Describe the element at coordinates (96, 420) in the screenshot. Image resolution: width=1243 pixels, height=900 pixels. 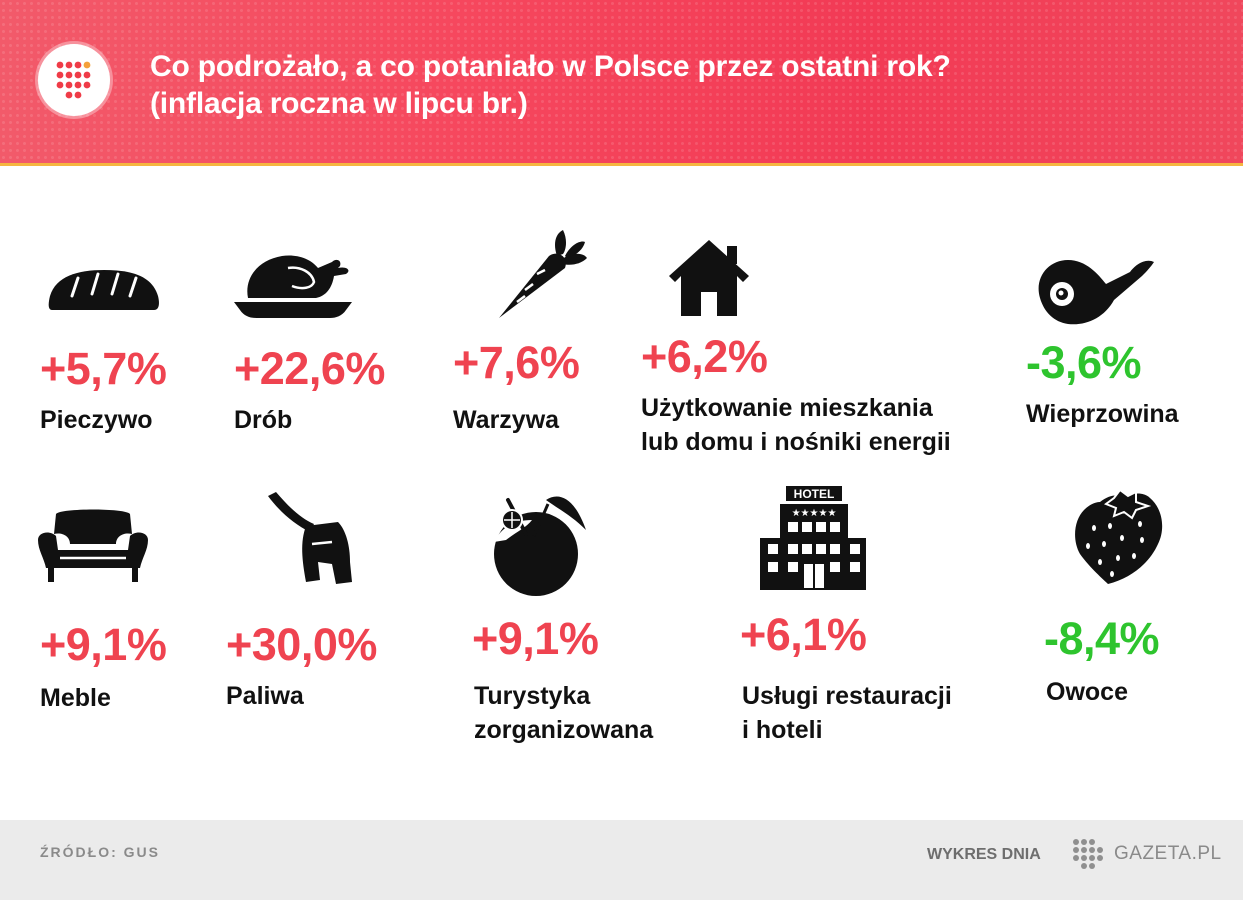
I see `label-pieczywo: Pieczywo` at that location.